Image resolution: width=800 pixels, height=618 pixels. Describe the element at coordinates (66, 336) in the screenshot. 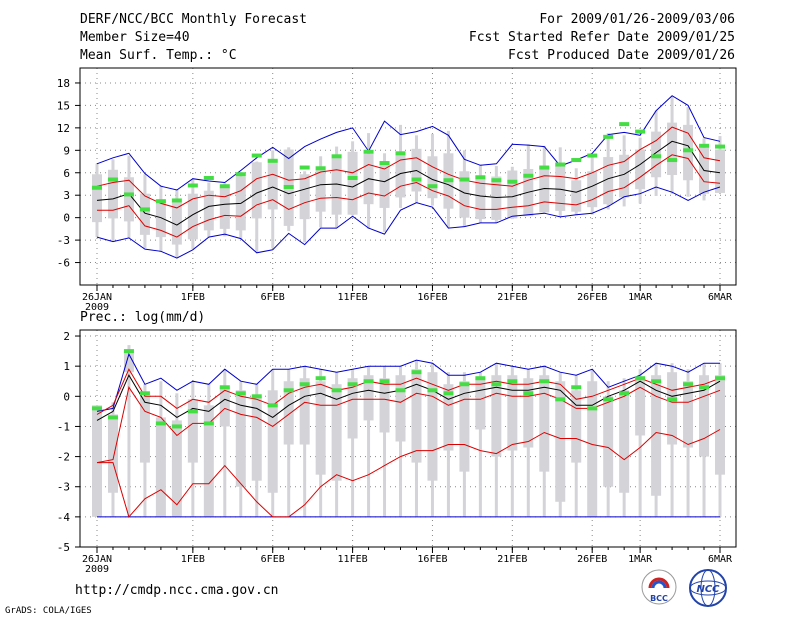

I see `prec-y-tick-label: 2` at that location.